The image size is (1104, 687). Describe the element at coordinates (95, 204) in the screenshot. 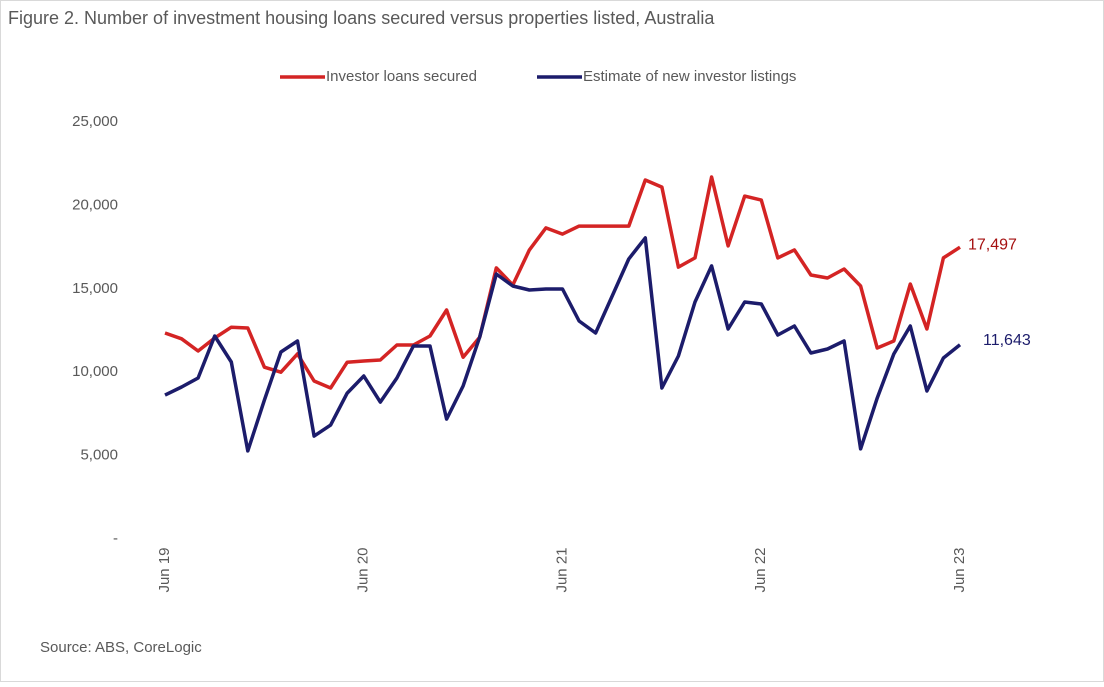

I see `y-tick-label: 20,000` at that location.